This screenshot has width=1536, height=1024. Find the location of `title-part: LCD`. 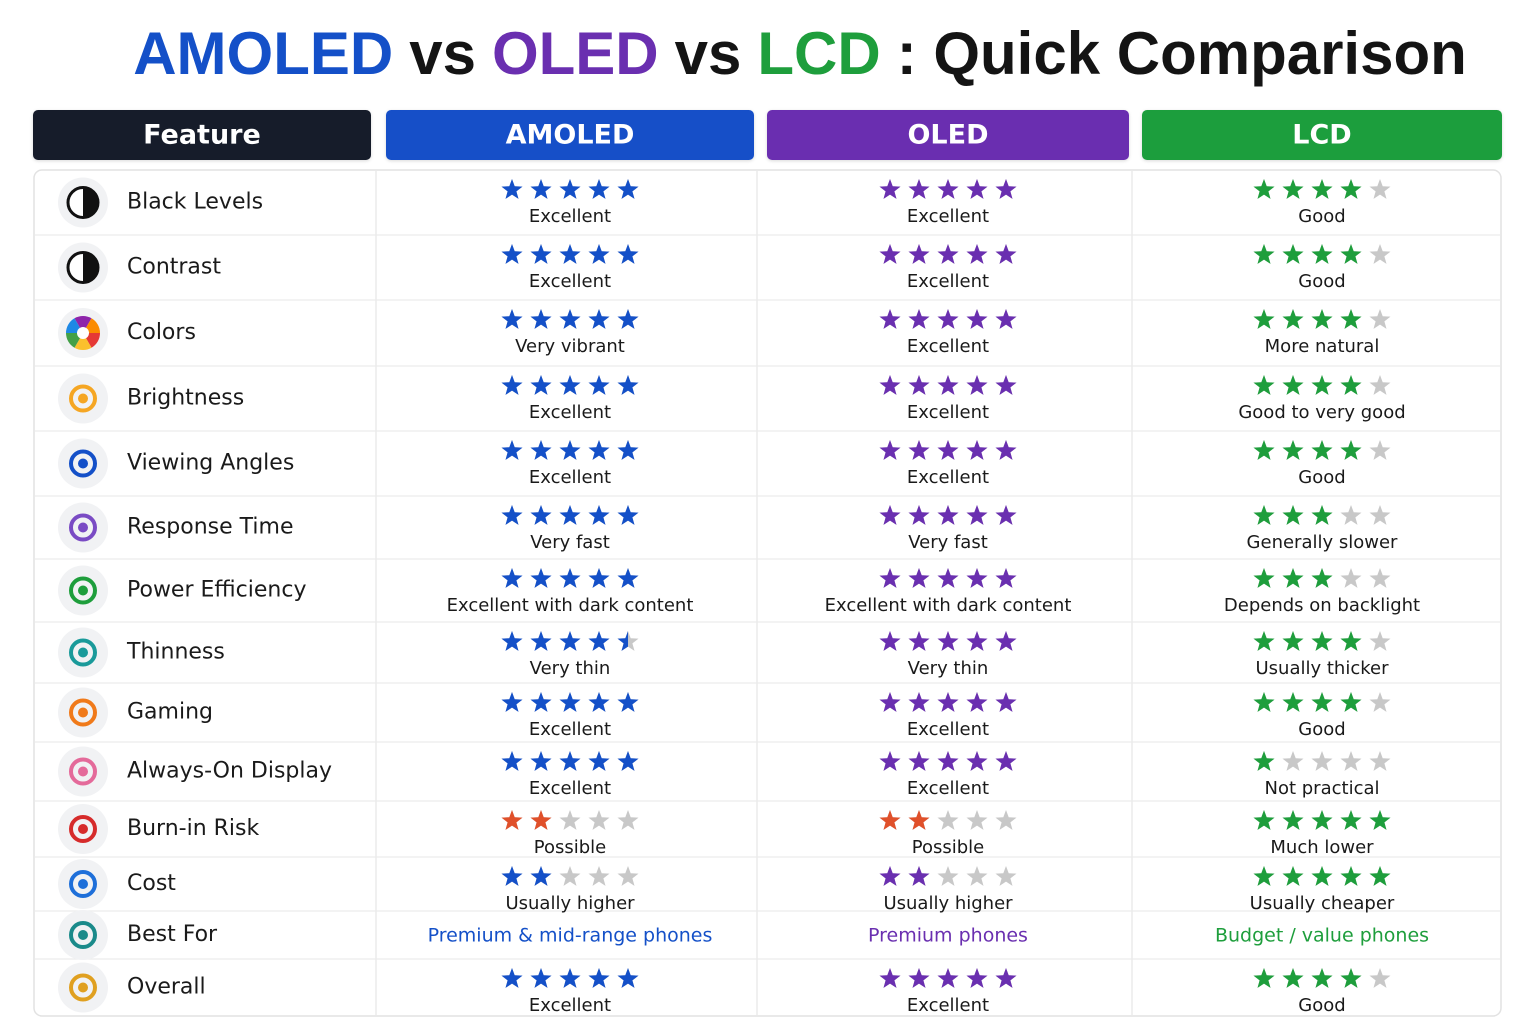

title-part: LCD is located at coordinates (818, 53).